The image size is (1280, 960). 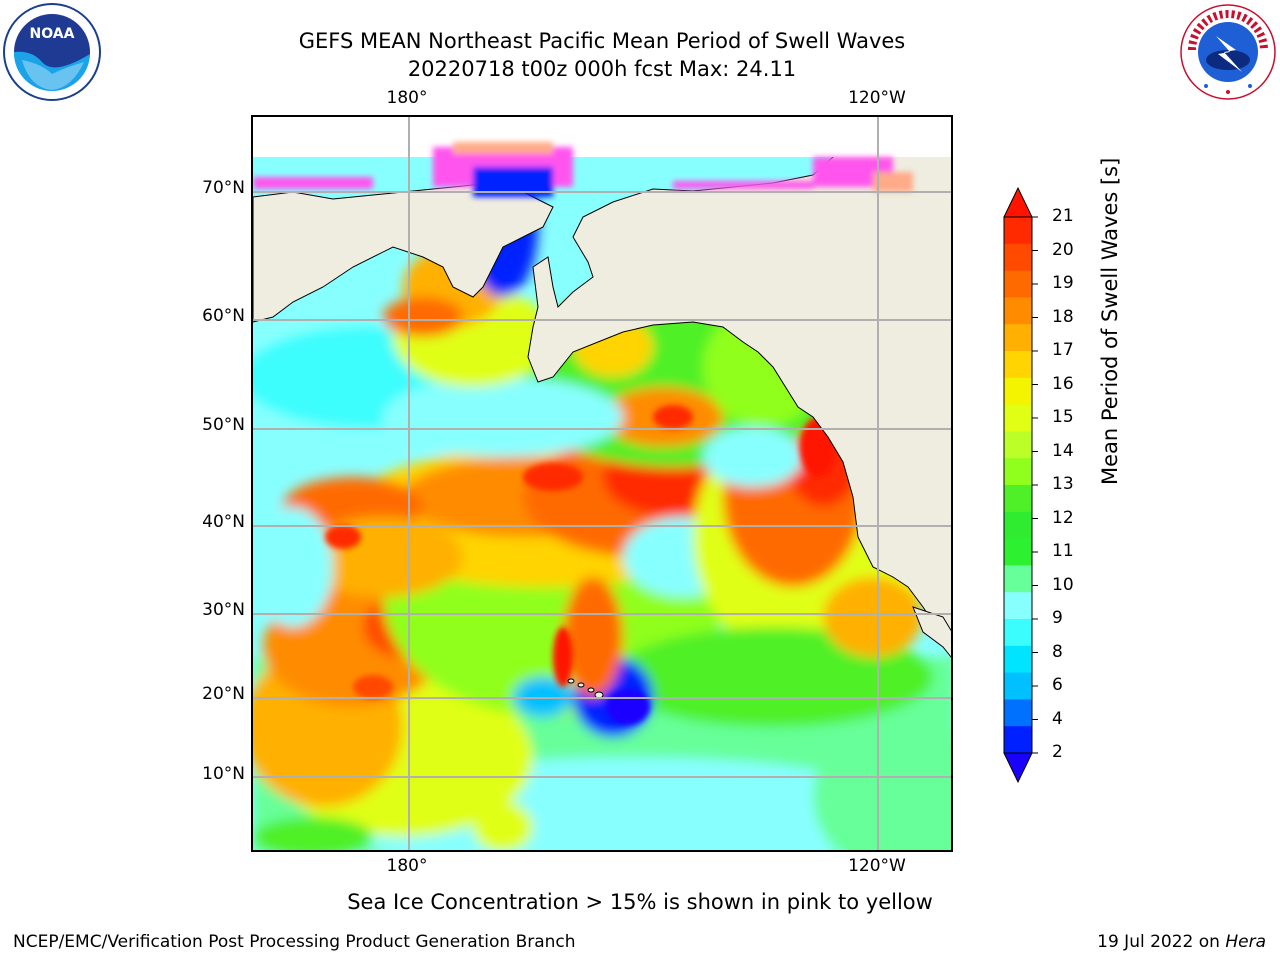 I want to click on arctic-no-data, so click(x=602, y=137).